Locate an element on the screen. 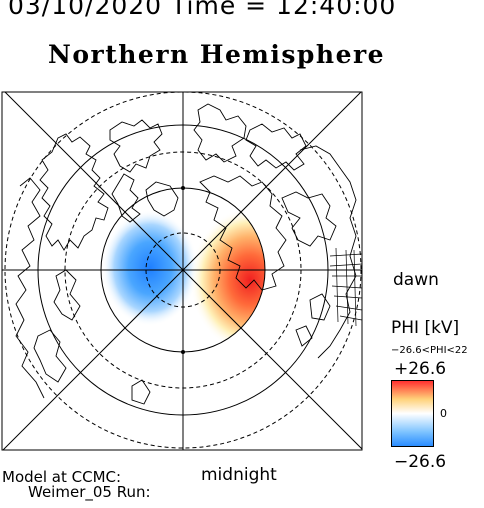 The height and width of the screenshot is (508, 484). hemisphere-title: Northern Hemisphere is located at coordinates (217, 54).